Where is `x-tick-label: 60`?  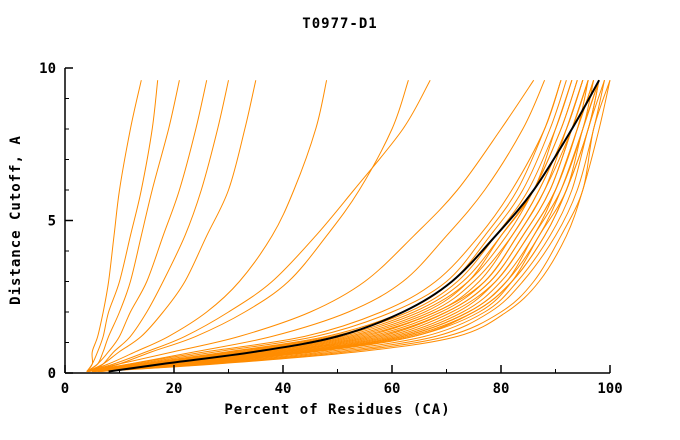
x-tick-label: 60 is located at coordinates (392, 389).